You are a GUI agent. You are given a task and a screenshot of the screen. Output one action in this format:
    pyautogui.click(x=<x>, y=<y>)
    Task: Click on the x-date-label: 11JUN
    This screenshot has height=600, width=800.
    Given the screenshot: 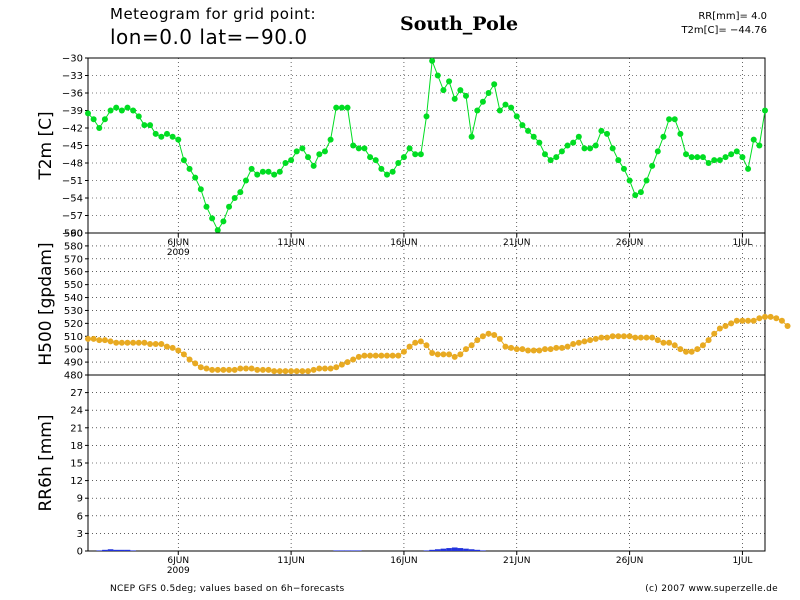 What is the action you would take?
    pyautogui.click(x=290, y=243)
    